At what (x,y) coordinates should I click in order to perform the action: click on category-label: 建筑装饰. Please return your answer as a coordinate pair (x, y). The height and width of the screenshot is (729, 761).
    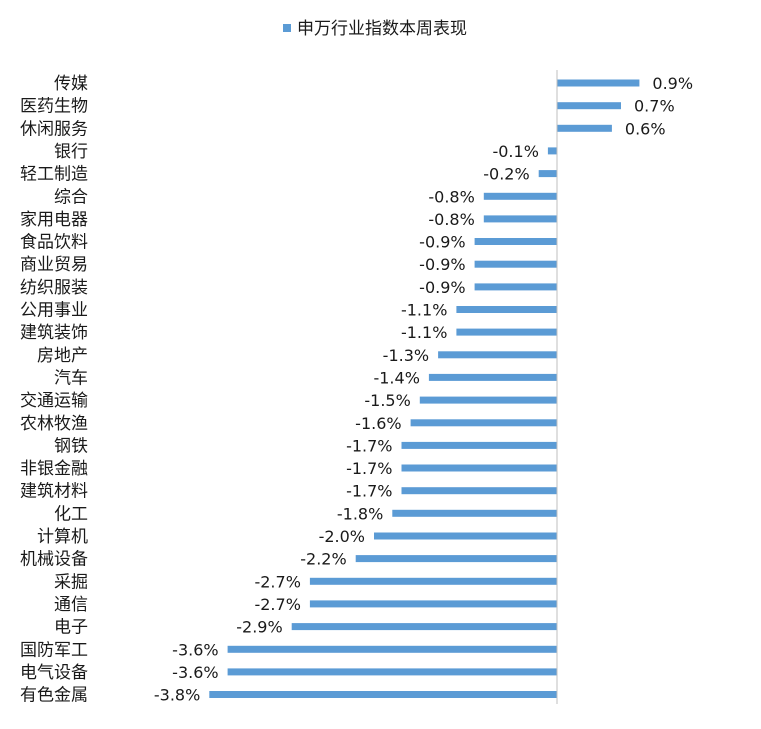
    Looking at the image, I should click on (54, 333).